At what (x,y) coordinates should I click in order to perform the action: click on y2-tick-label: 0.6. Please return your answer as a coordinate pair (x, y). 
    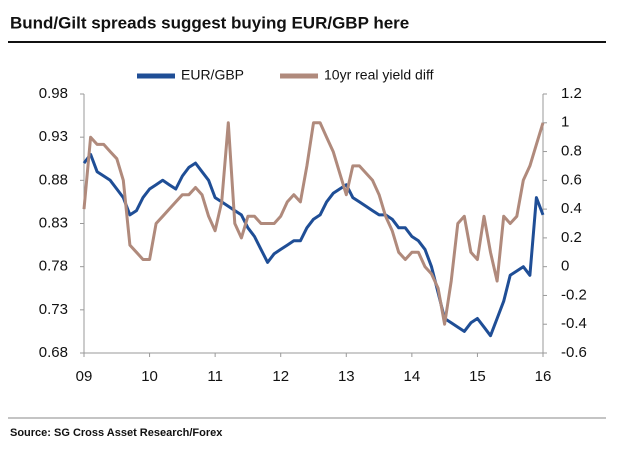
    Looking at the image, I should click on (571, 179).